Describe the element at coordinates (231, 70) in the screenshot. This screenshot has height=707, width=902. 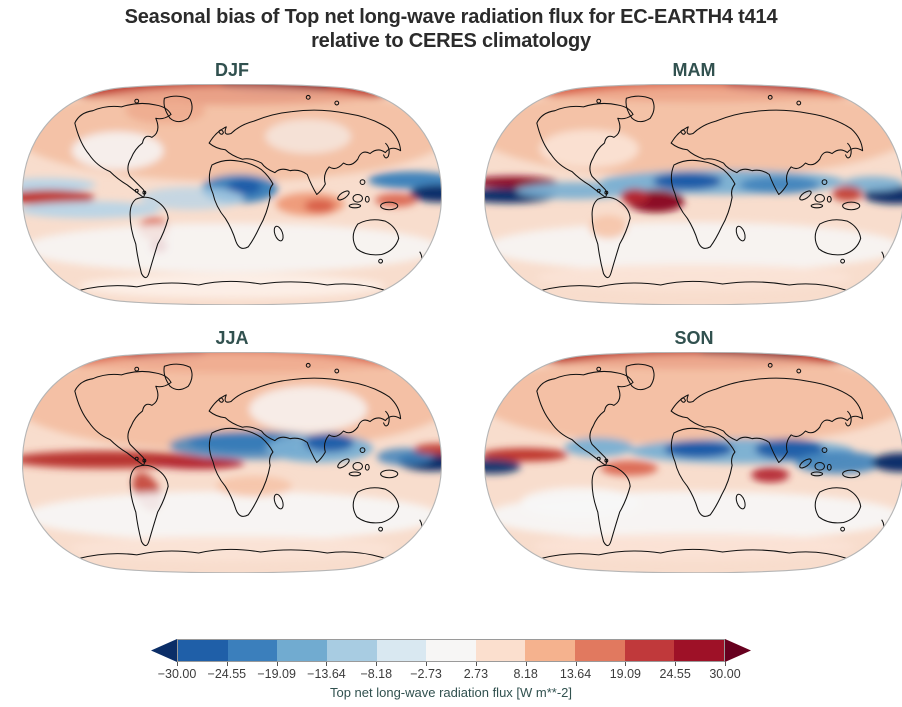
I see `panel-title-djf: DJF` at that location.